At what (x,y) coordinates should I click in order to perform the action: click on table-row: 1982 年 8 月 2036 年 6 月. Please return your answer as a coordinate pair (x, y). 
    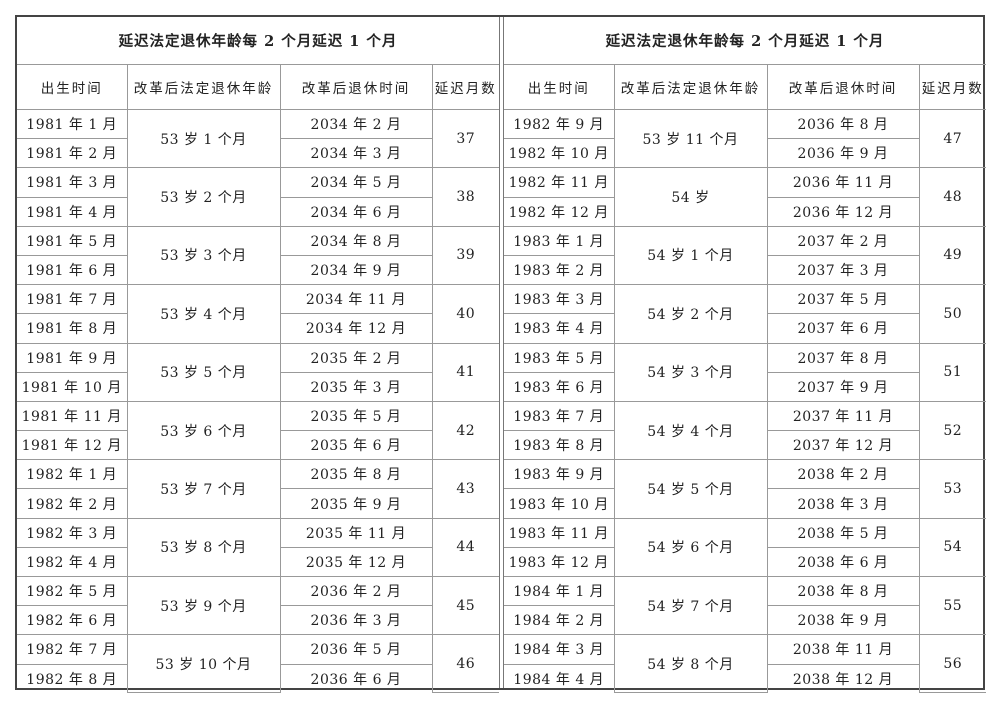
    Looking at the image, I should click on (258, 678).